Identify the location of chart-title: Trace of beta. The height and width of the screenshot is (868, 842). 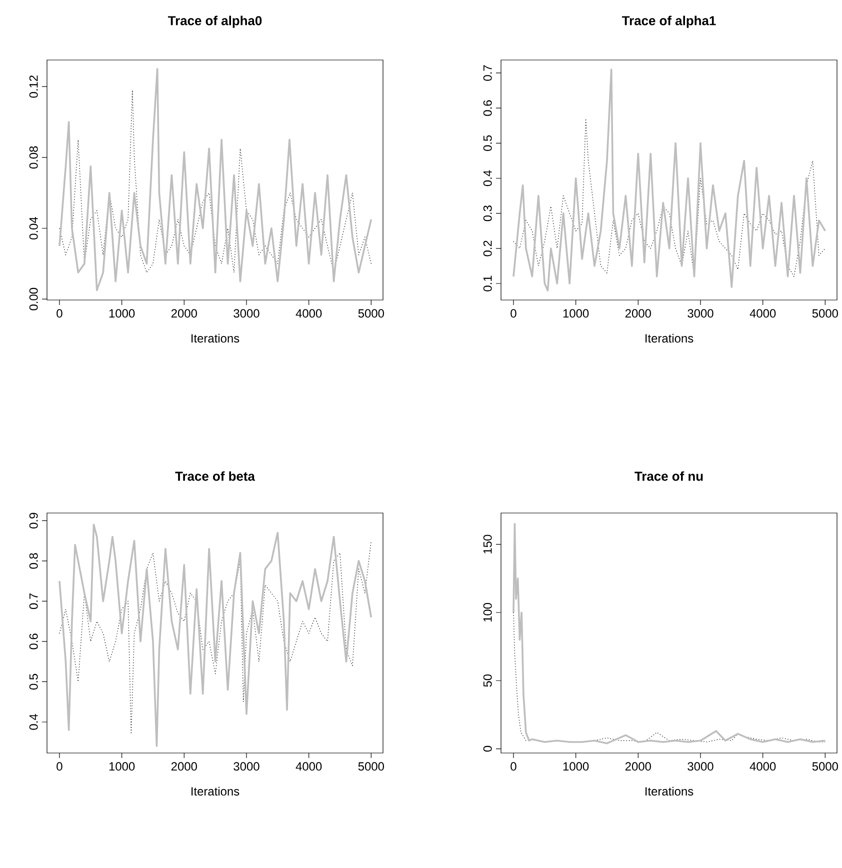
(214, 476).